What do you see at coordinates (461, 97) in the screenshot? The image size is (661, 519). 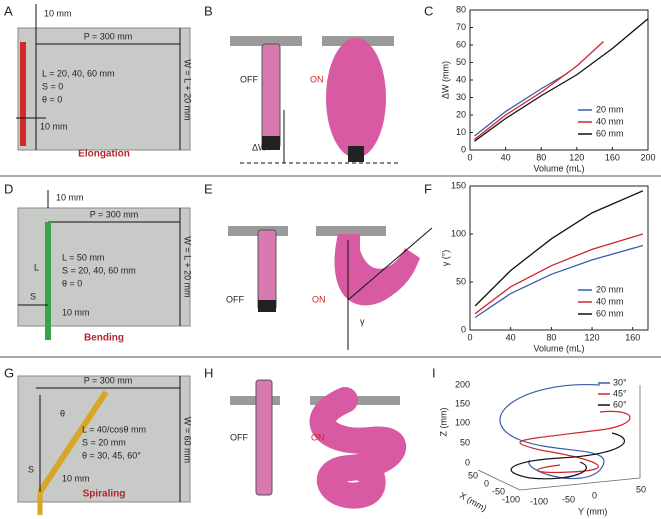 I see `y-tick-label: 30` at bounding box center [461, 97].